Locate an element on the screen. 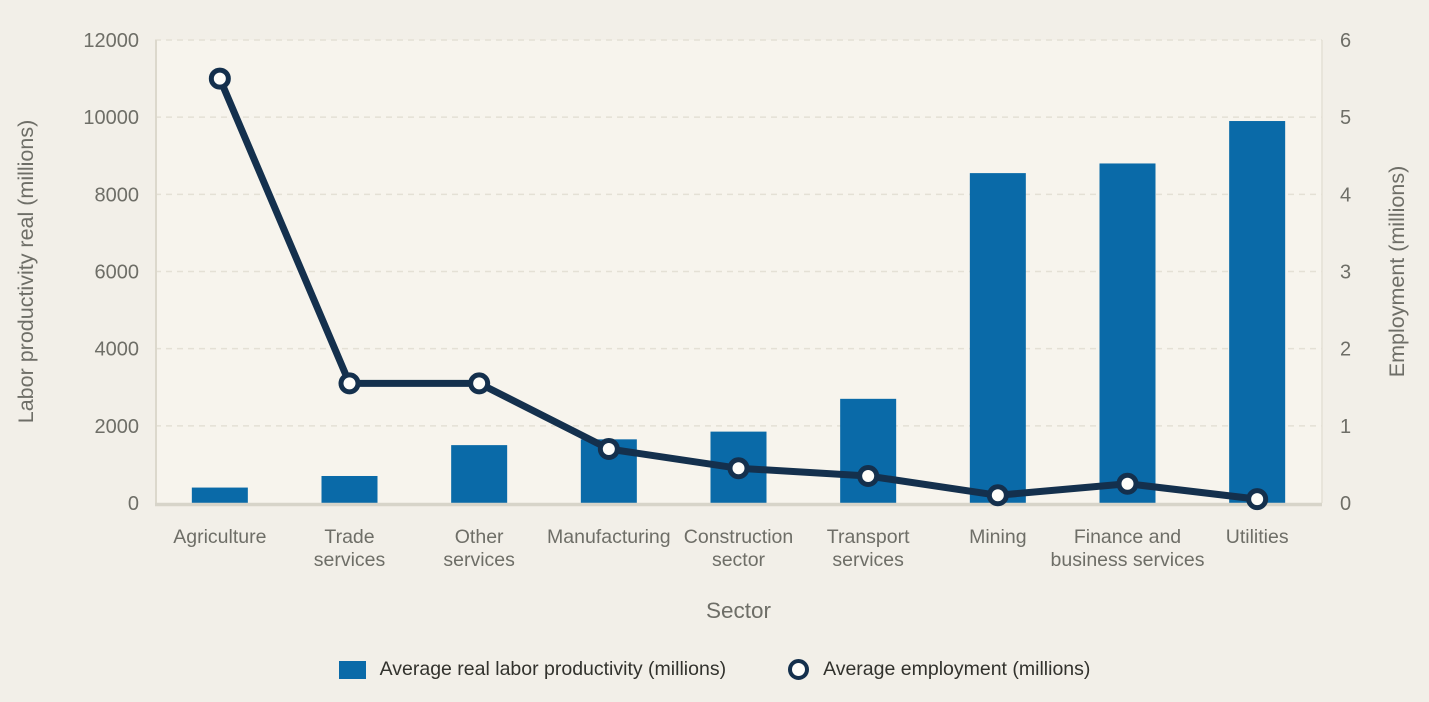 The height and width of the screenshot is (702, 1429). bar-other-services is located at coordinates (479, 474).